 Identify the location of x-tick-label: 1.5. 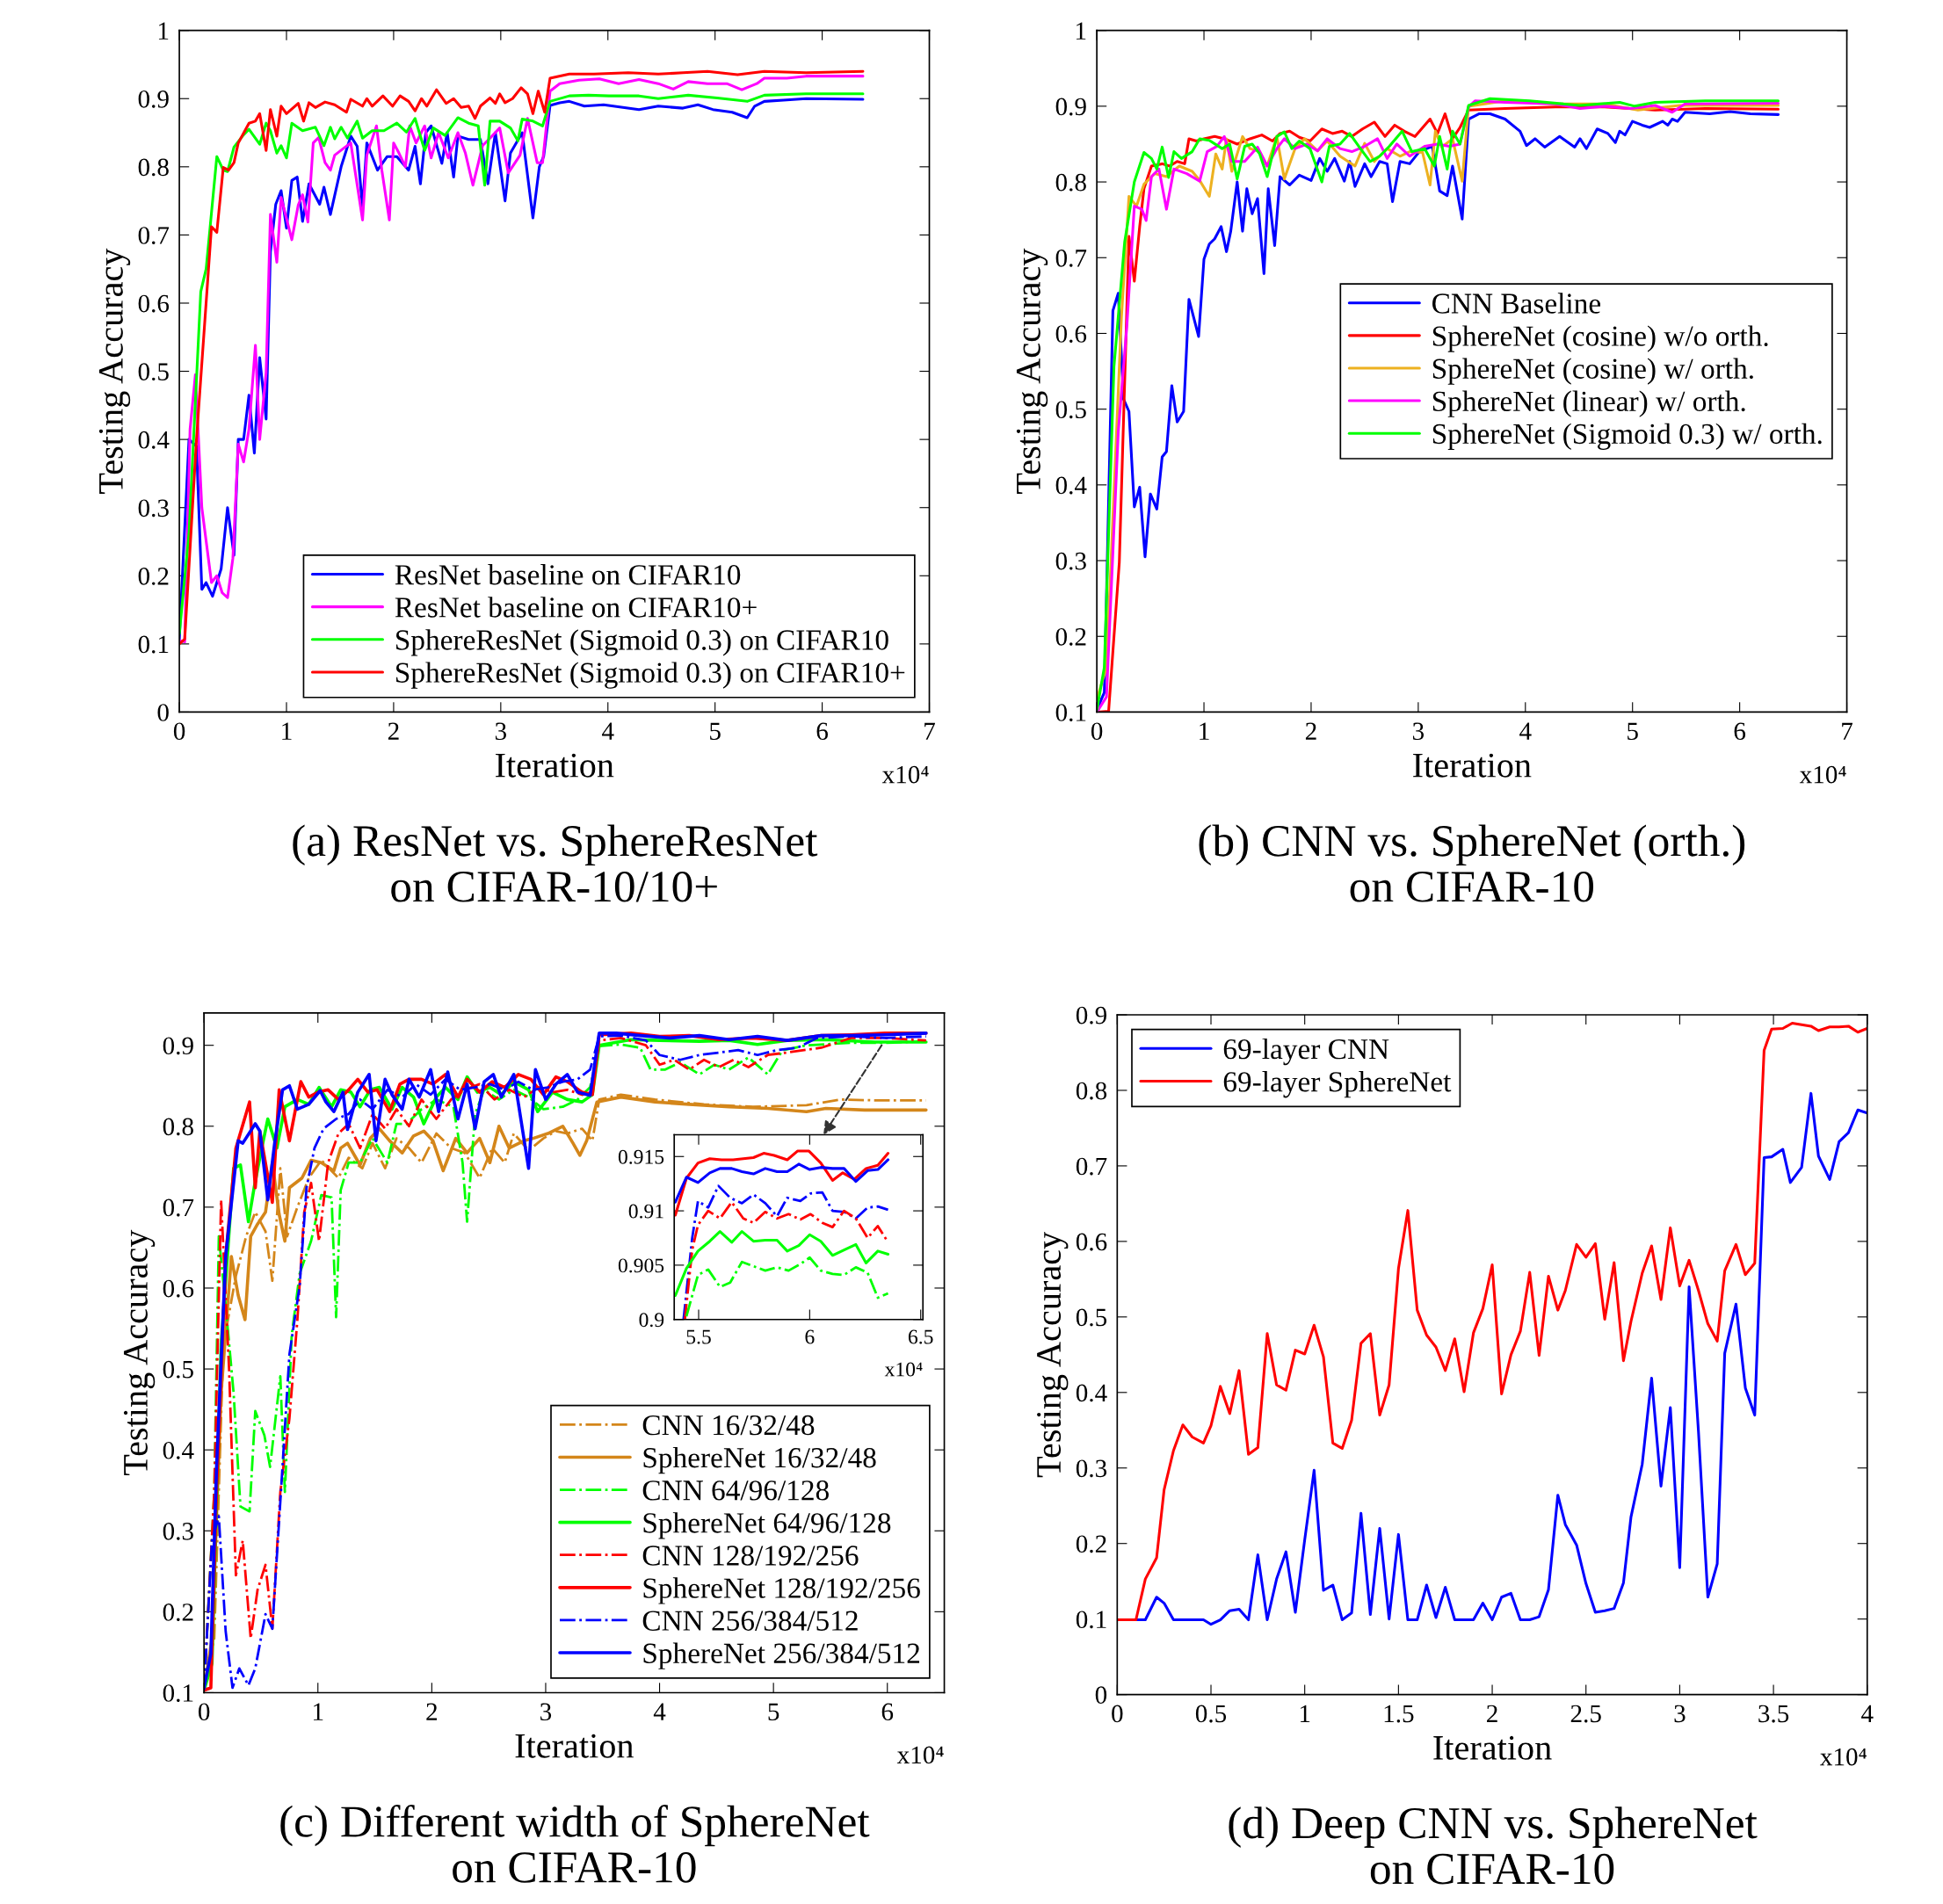
(1399, 1714).